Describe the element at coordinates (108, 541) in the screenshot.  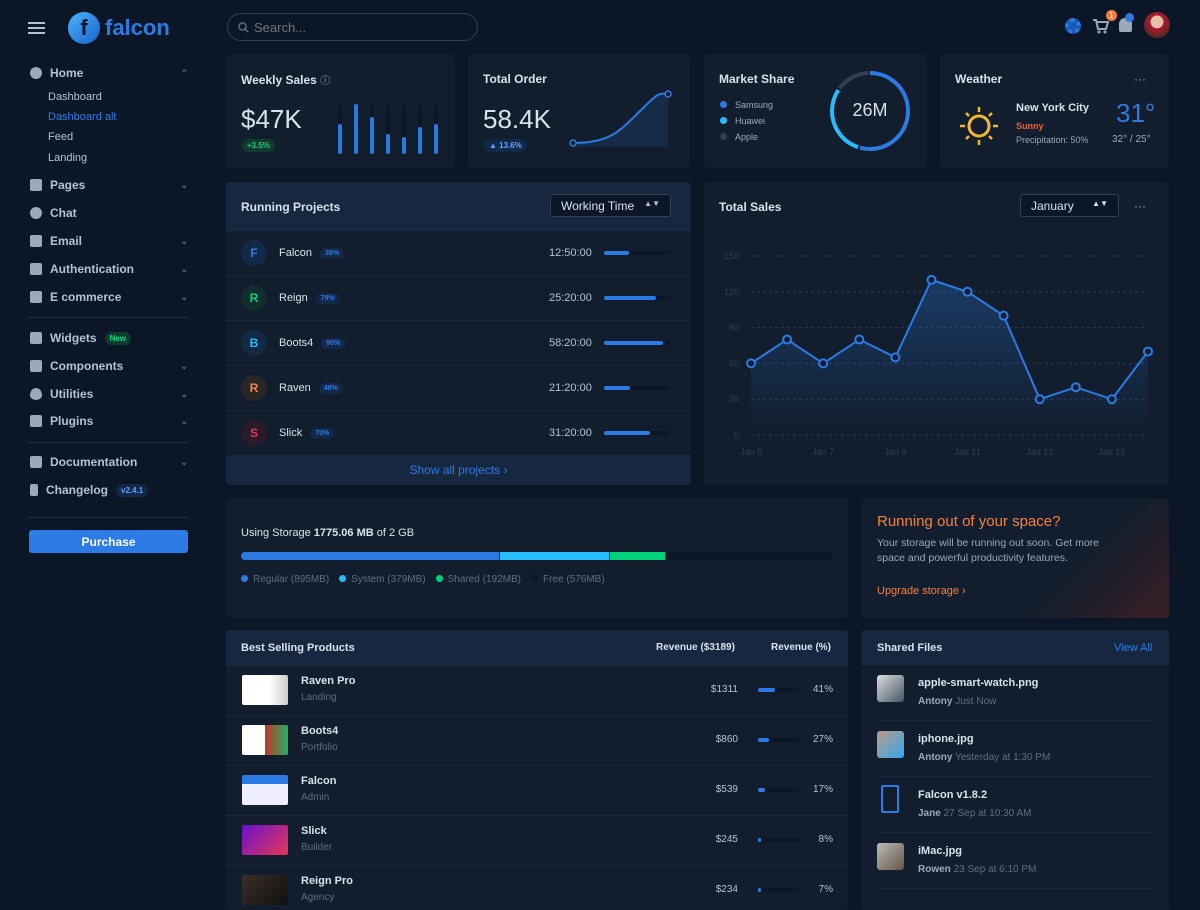
I see `purchase-button: Purchase` at that location.